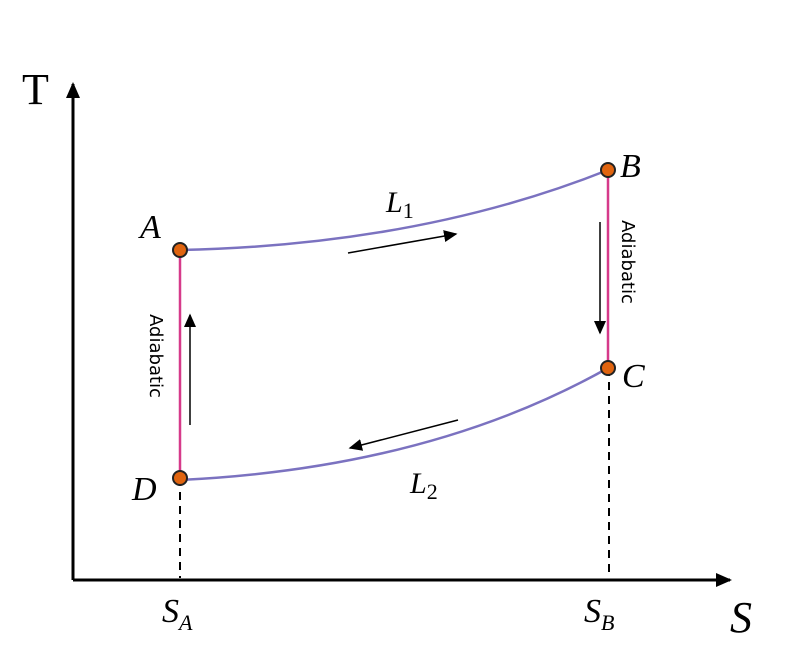  Describe the element at coordinates (630, 166) in the screenshot. I see `point-label: B` at that location.